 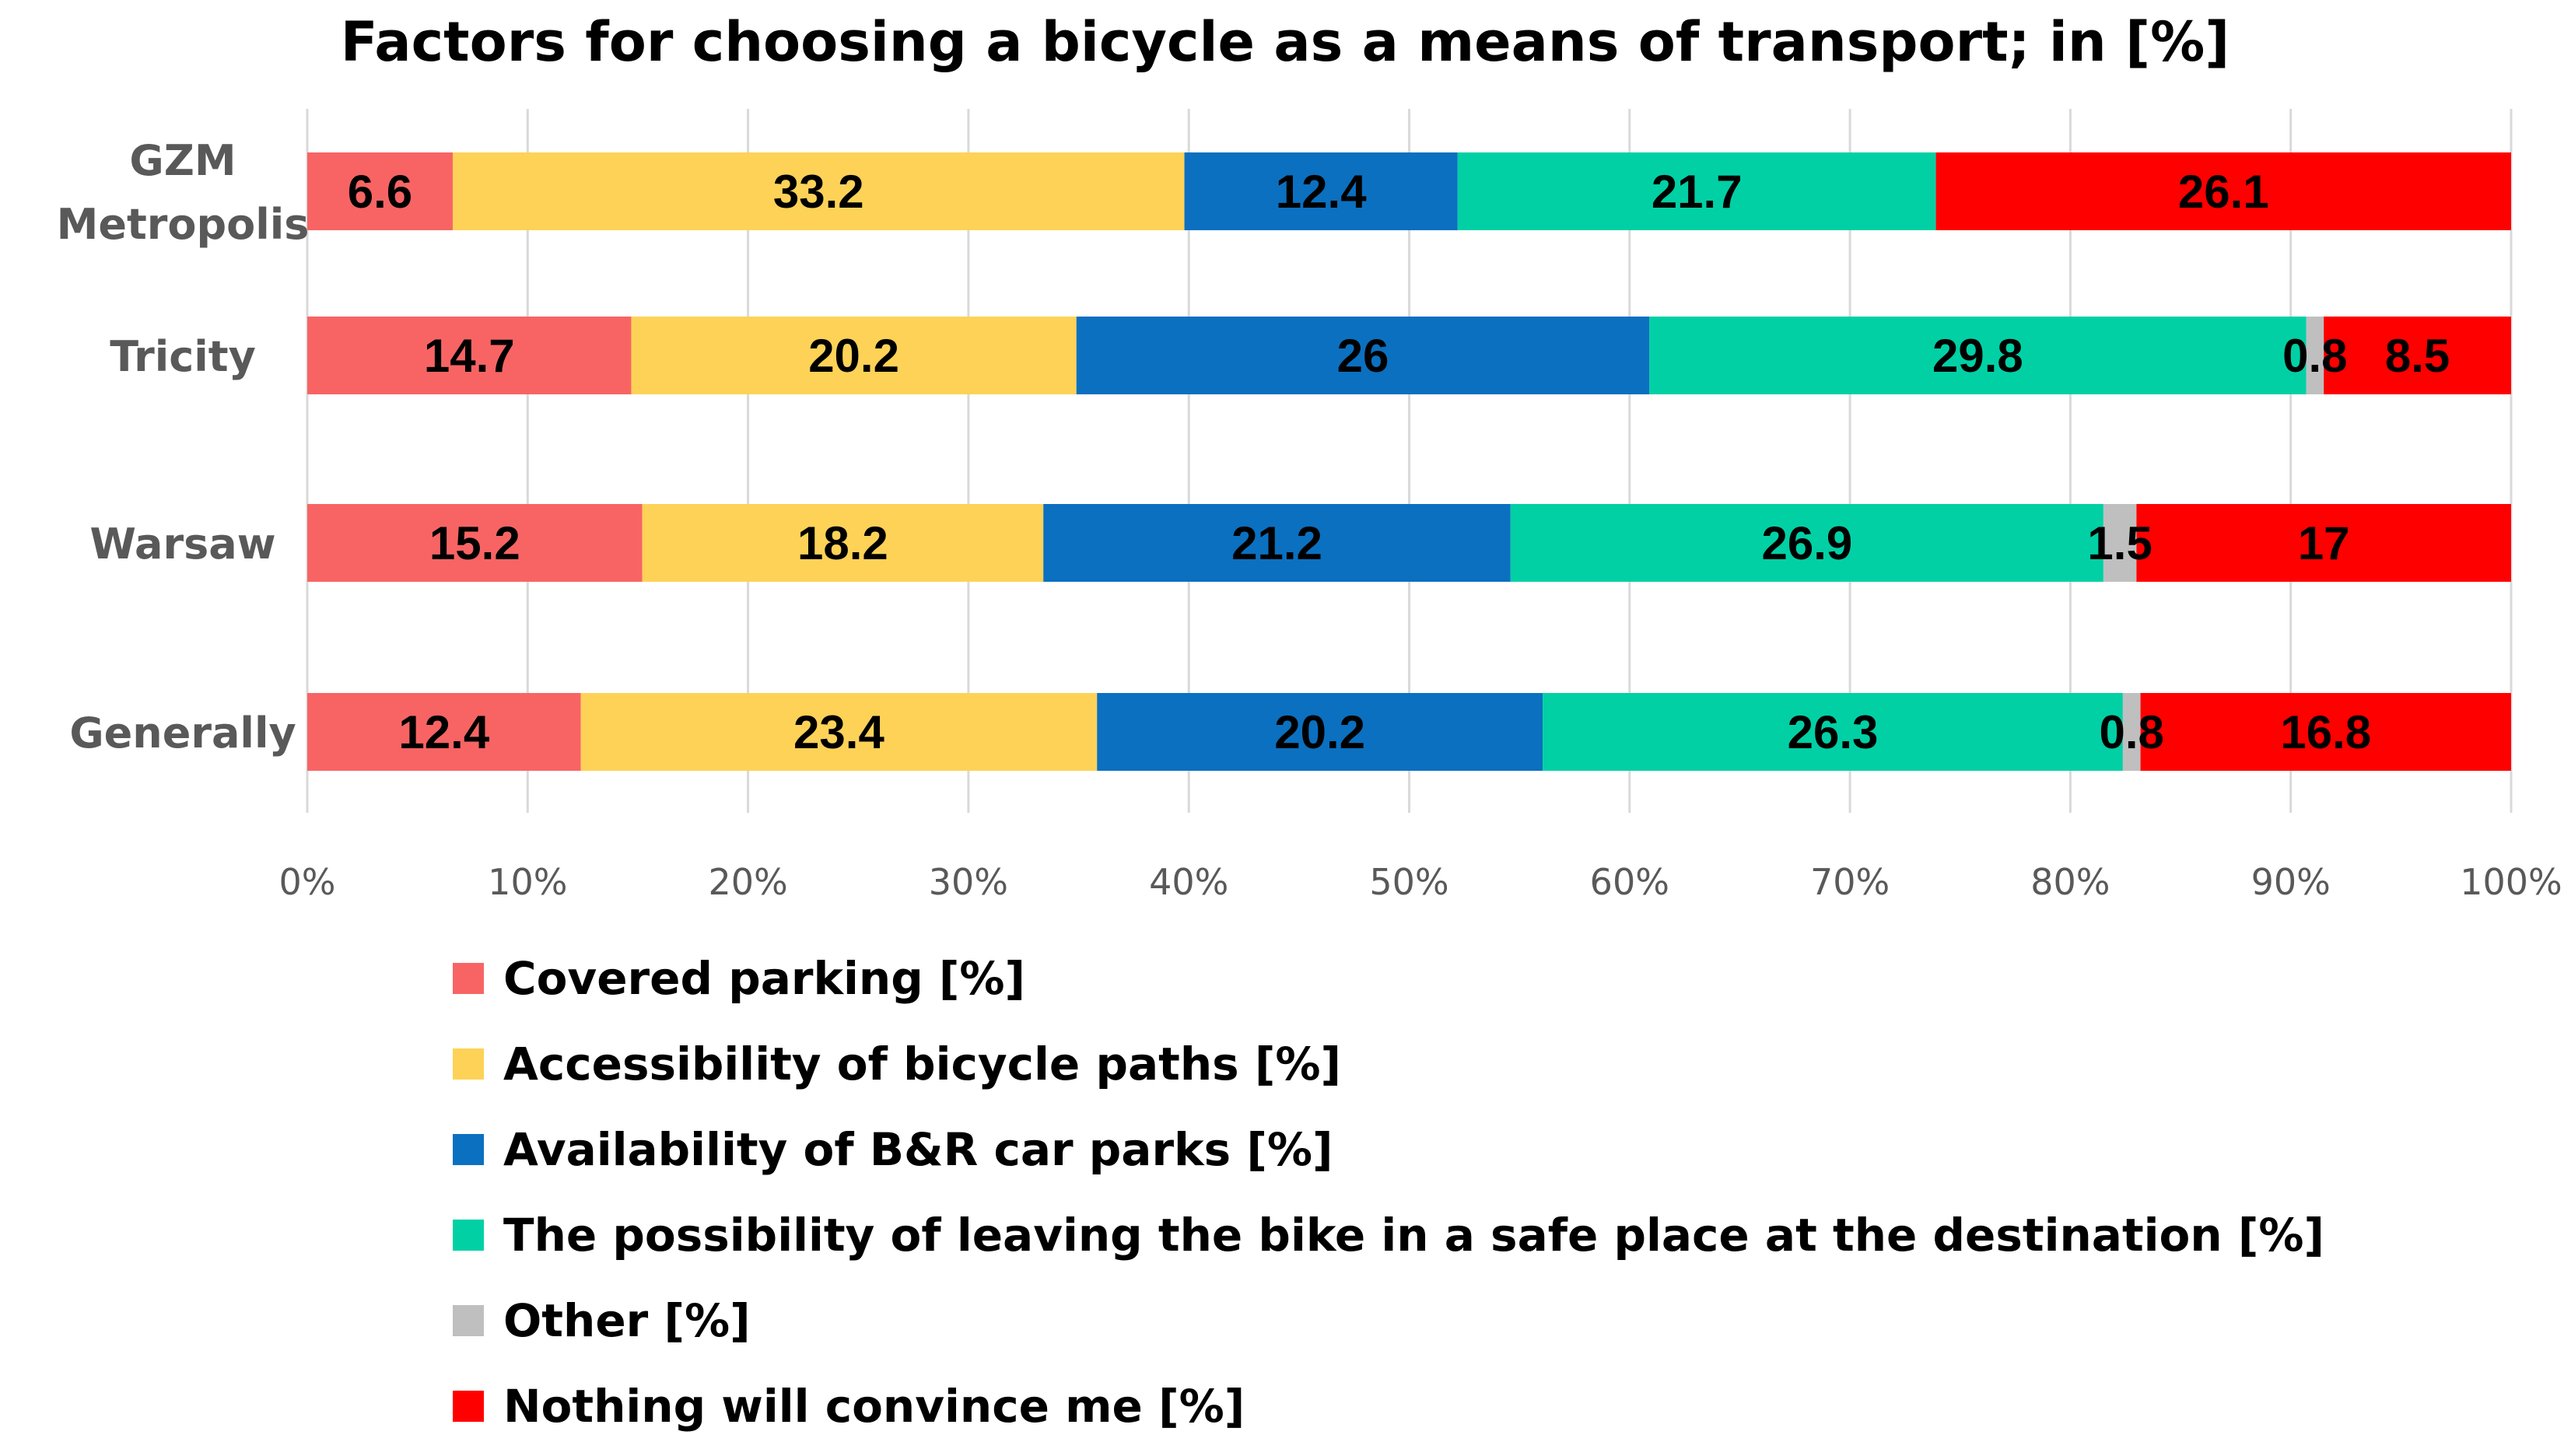 I want to click on category-label: GZM, so click(x=182, y=160).